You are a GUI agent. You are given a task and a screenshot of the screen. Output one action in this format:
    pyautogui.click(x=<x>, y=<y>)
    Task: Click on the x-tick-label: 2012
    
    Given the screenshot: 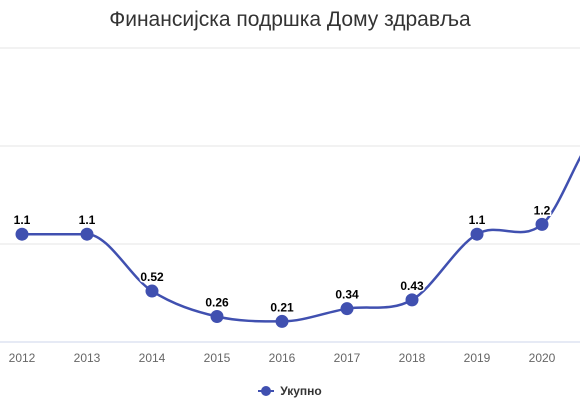 What is the action you would take?
    pyautogui.click(x=22, y=358)
    